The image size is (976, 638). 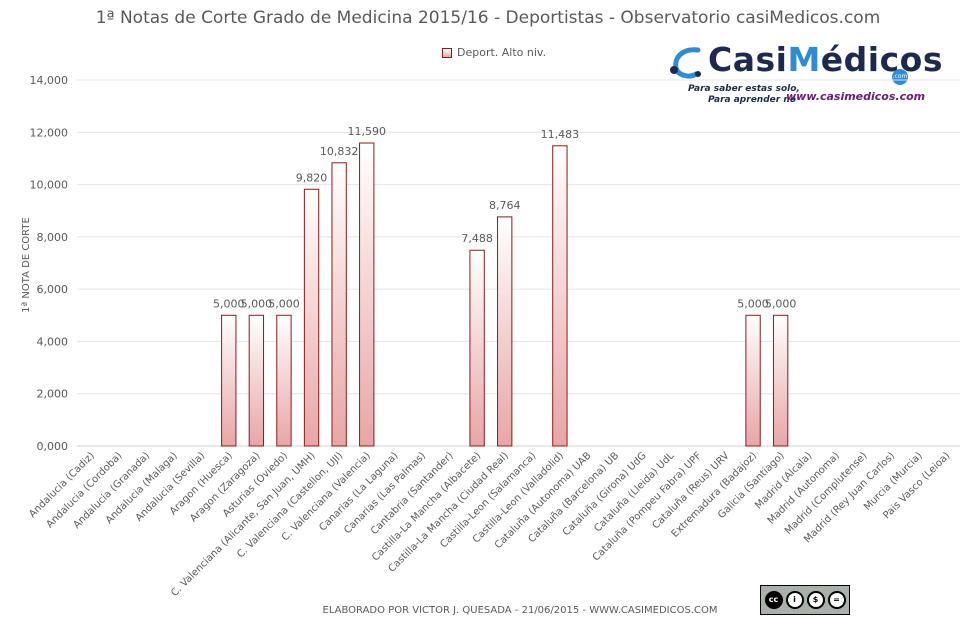 What do you see at coordinates (805, 600) in the screenshot?
I see `license-badge: cc i $ =` at bounding box center [805, 600].